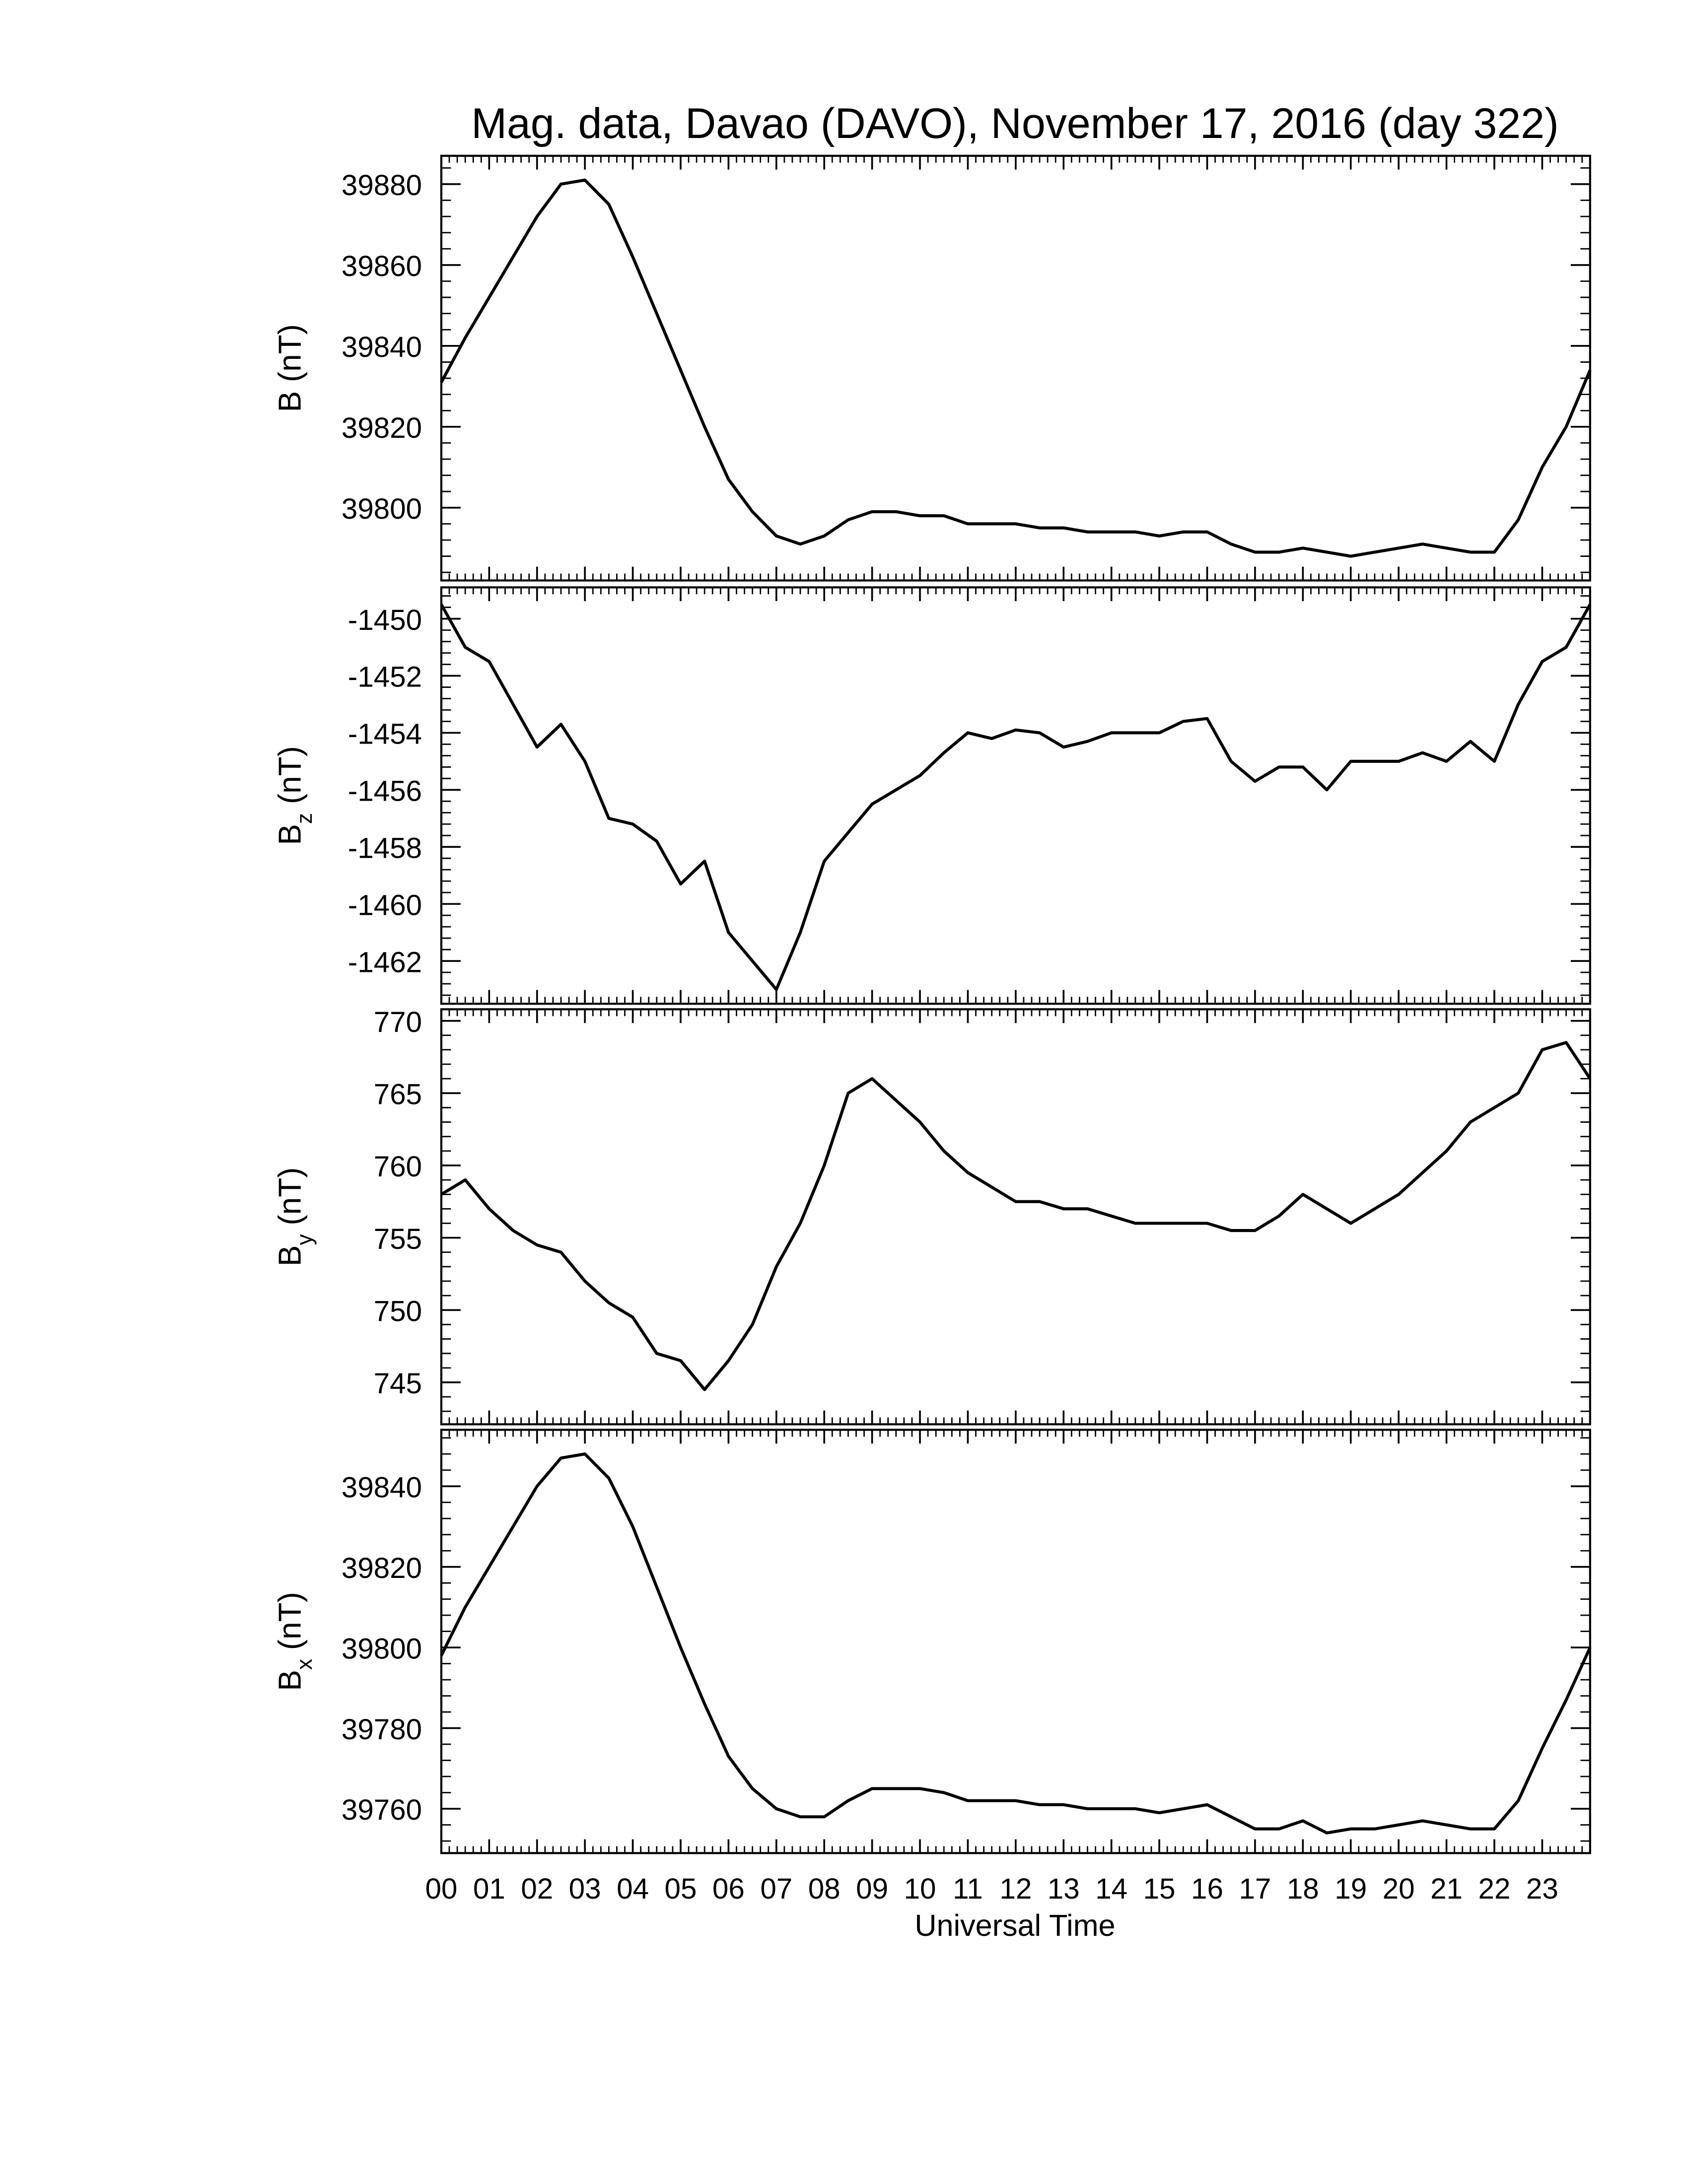 The width and height of the screenshot is (1688, 2184). Describe the element at coordinates (1111, 1889) in the screenshot. I see `x-tick-label: 14` at that location.